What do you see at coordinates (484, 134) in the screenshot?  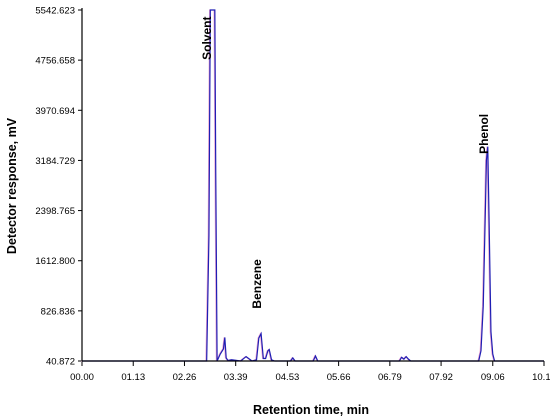 I see `peak-label-phenol: Phenol` at bounding box center [484, 134].